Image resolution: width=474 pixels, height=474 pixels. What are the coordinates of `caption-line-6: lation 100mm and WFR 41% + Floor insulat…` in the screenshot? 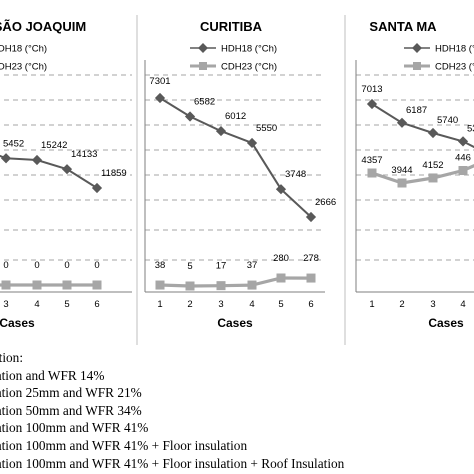 It's located at (172, 463).